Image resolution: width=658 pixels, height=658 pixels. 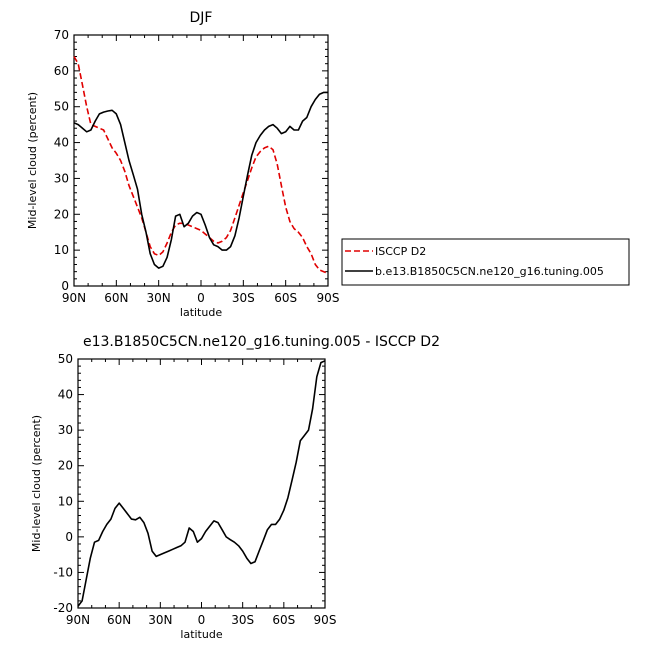 What do you see at coordinates (63, 572) in the screenshot?
I see `y-tick-label: -10` at bounding box center [63, 572].